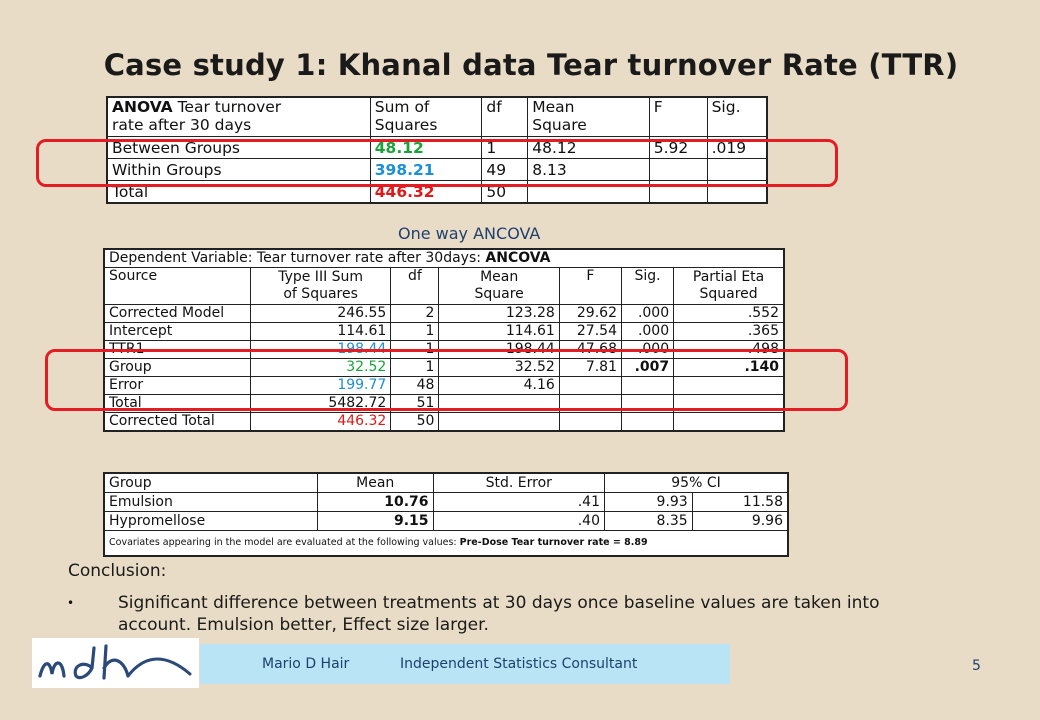 The height and width of the screenshot is (720, 1040). Describe the element at coordinates (647, 286) in the screenshot. I see `ancova-header-sig: Sig.` at that location.